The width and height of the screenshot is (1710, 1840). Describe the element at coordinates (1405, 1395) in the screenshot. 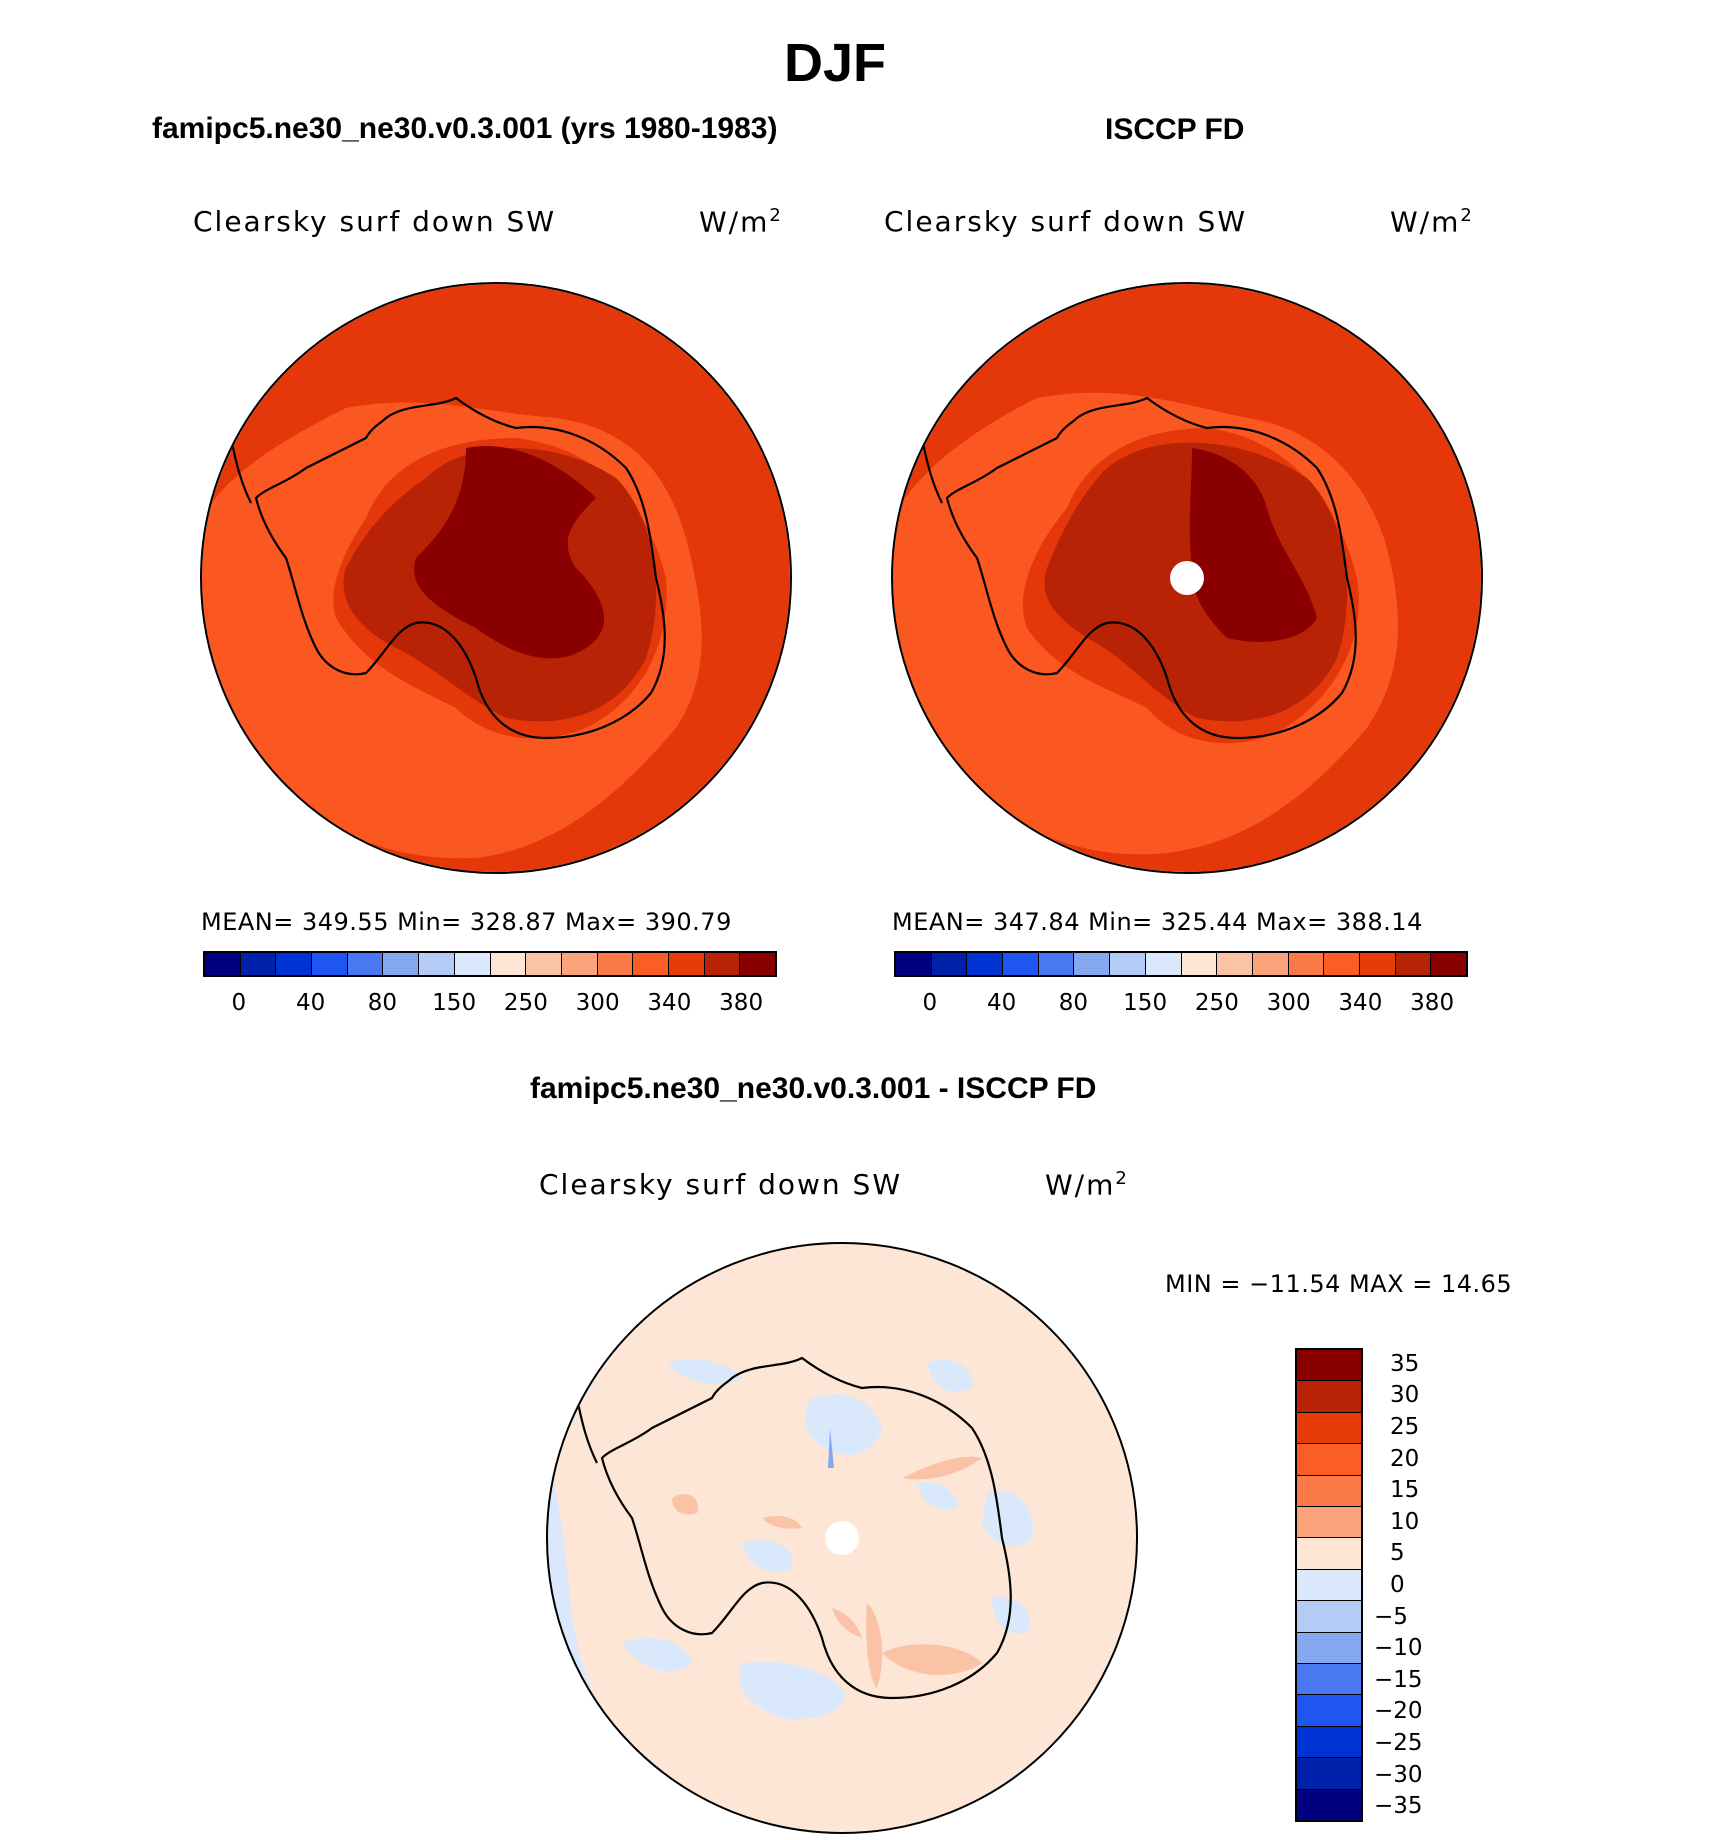

I see `colorbar-tick-label: 30` at that location.